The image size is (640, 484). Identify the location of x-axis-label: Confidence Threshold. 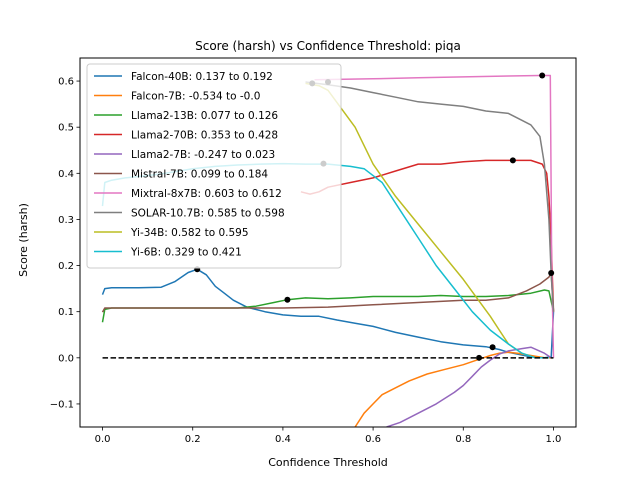
(328, 462).